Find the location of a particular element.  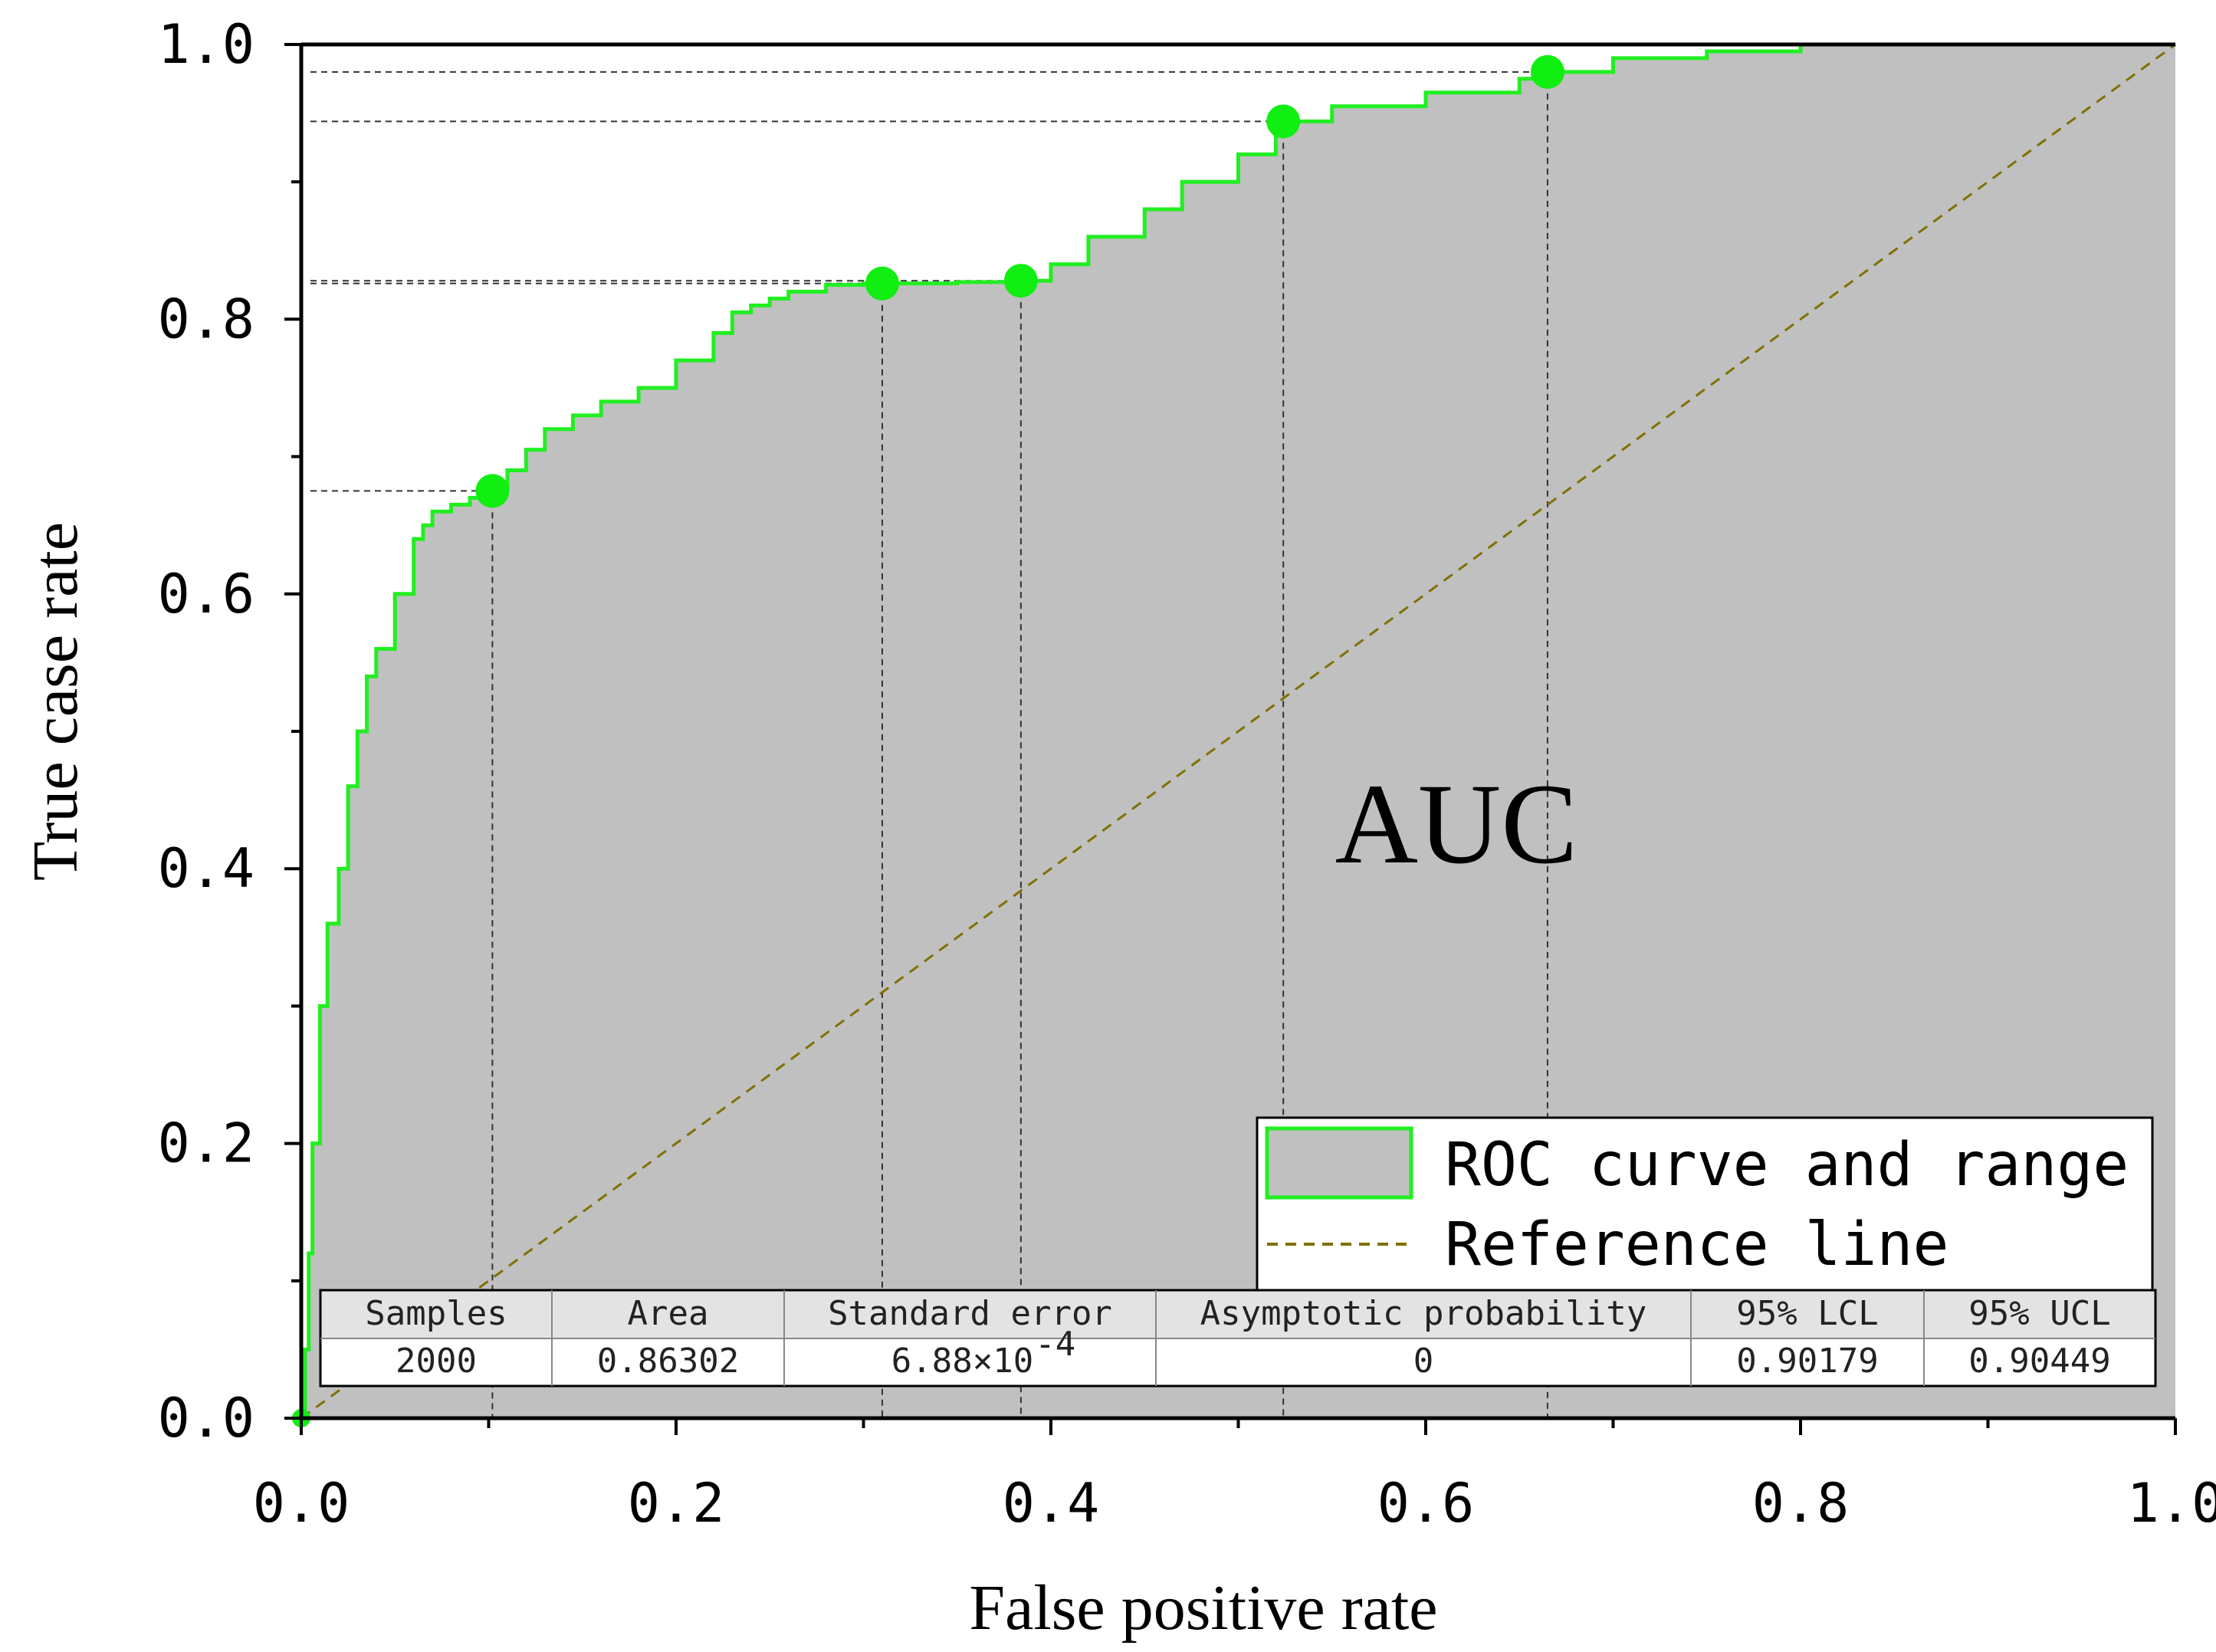

x-tick-label-1: 0.2 is located at coordinates (676, 1503).